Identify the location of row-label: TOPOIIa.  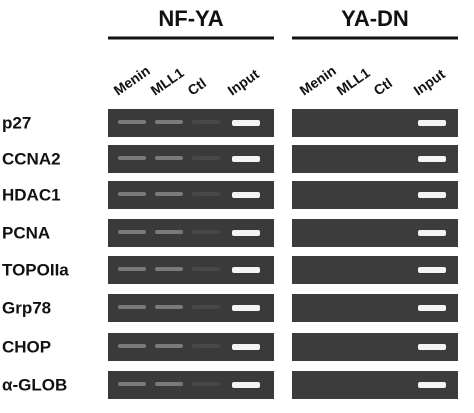
(35, 269).